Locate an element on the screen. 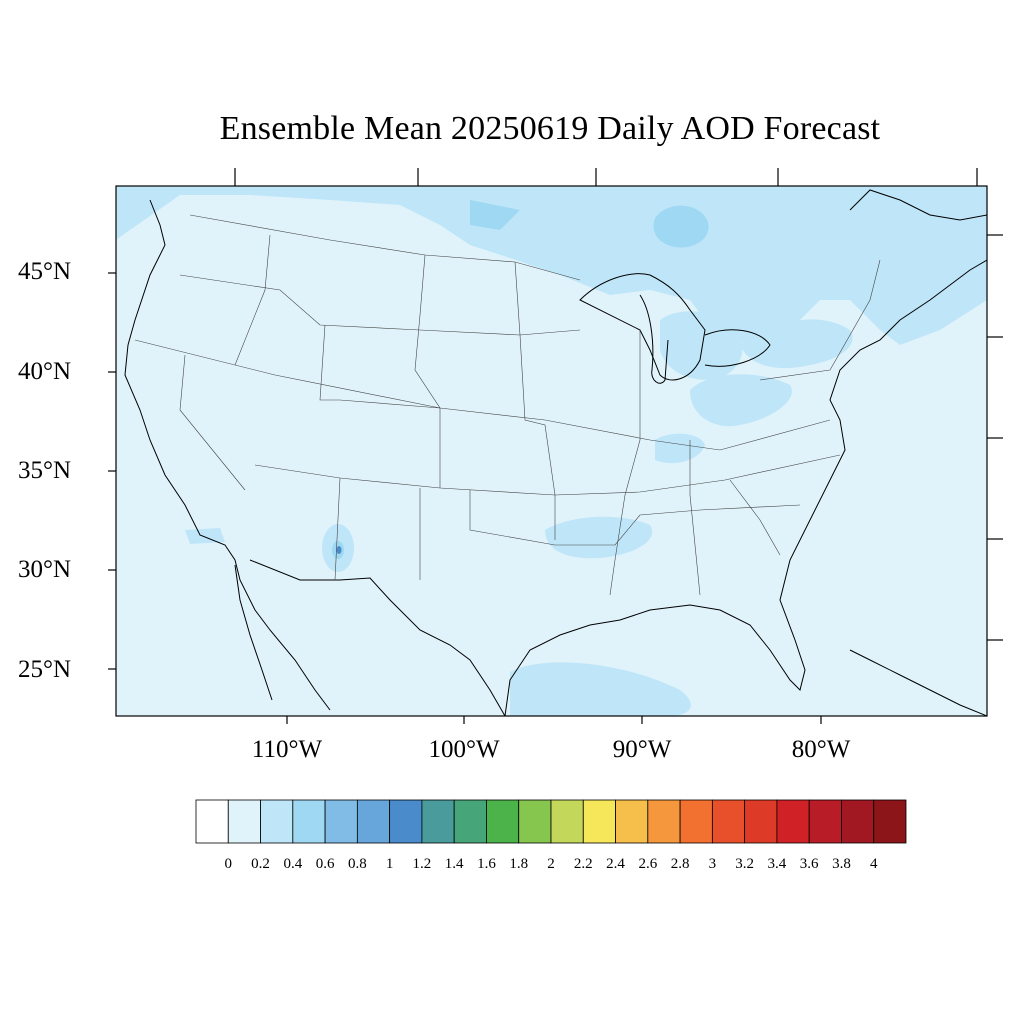 This screenshot has width=1024, height=1024. border-il-ms is located at coordinates (625, 463).